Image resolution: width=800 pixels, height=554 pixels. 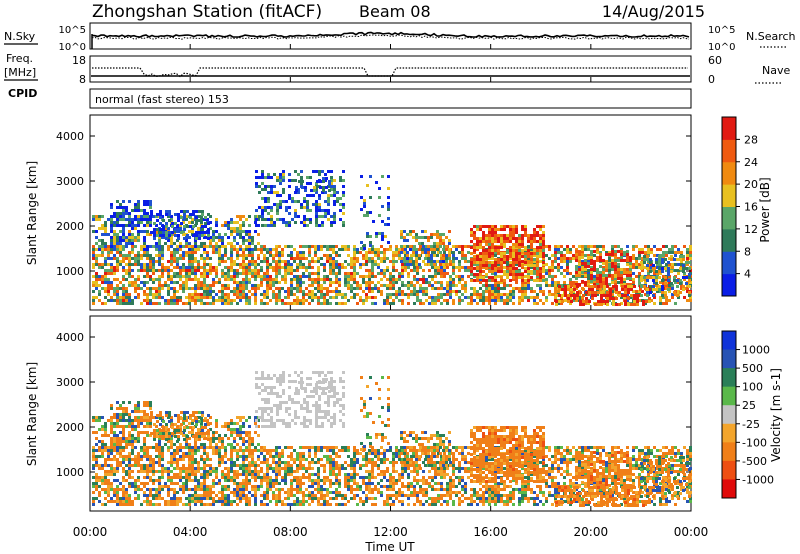 What do you see at coordinates (72, 30) in the screenshot?
I see `noise-left-tick-top: 10^5` at bounding box center [72, 30].